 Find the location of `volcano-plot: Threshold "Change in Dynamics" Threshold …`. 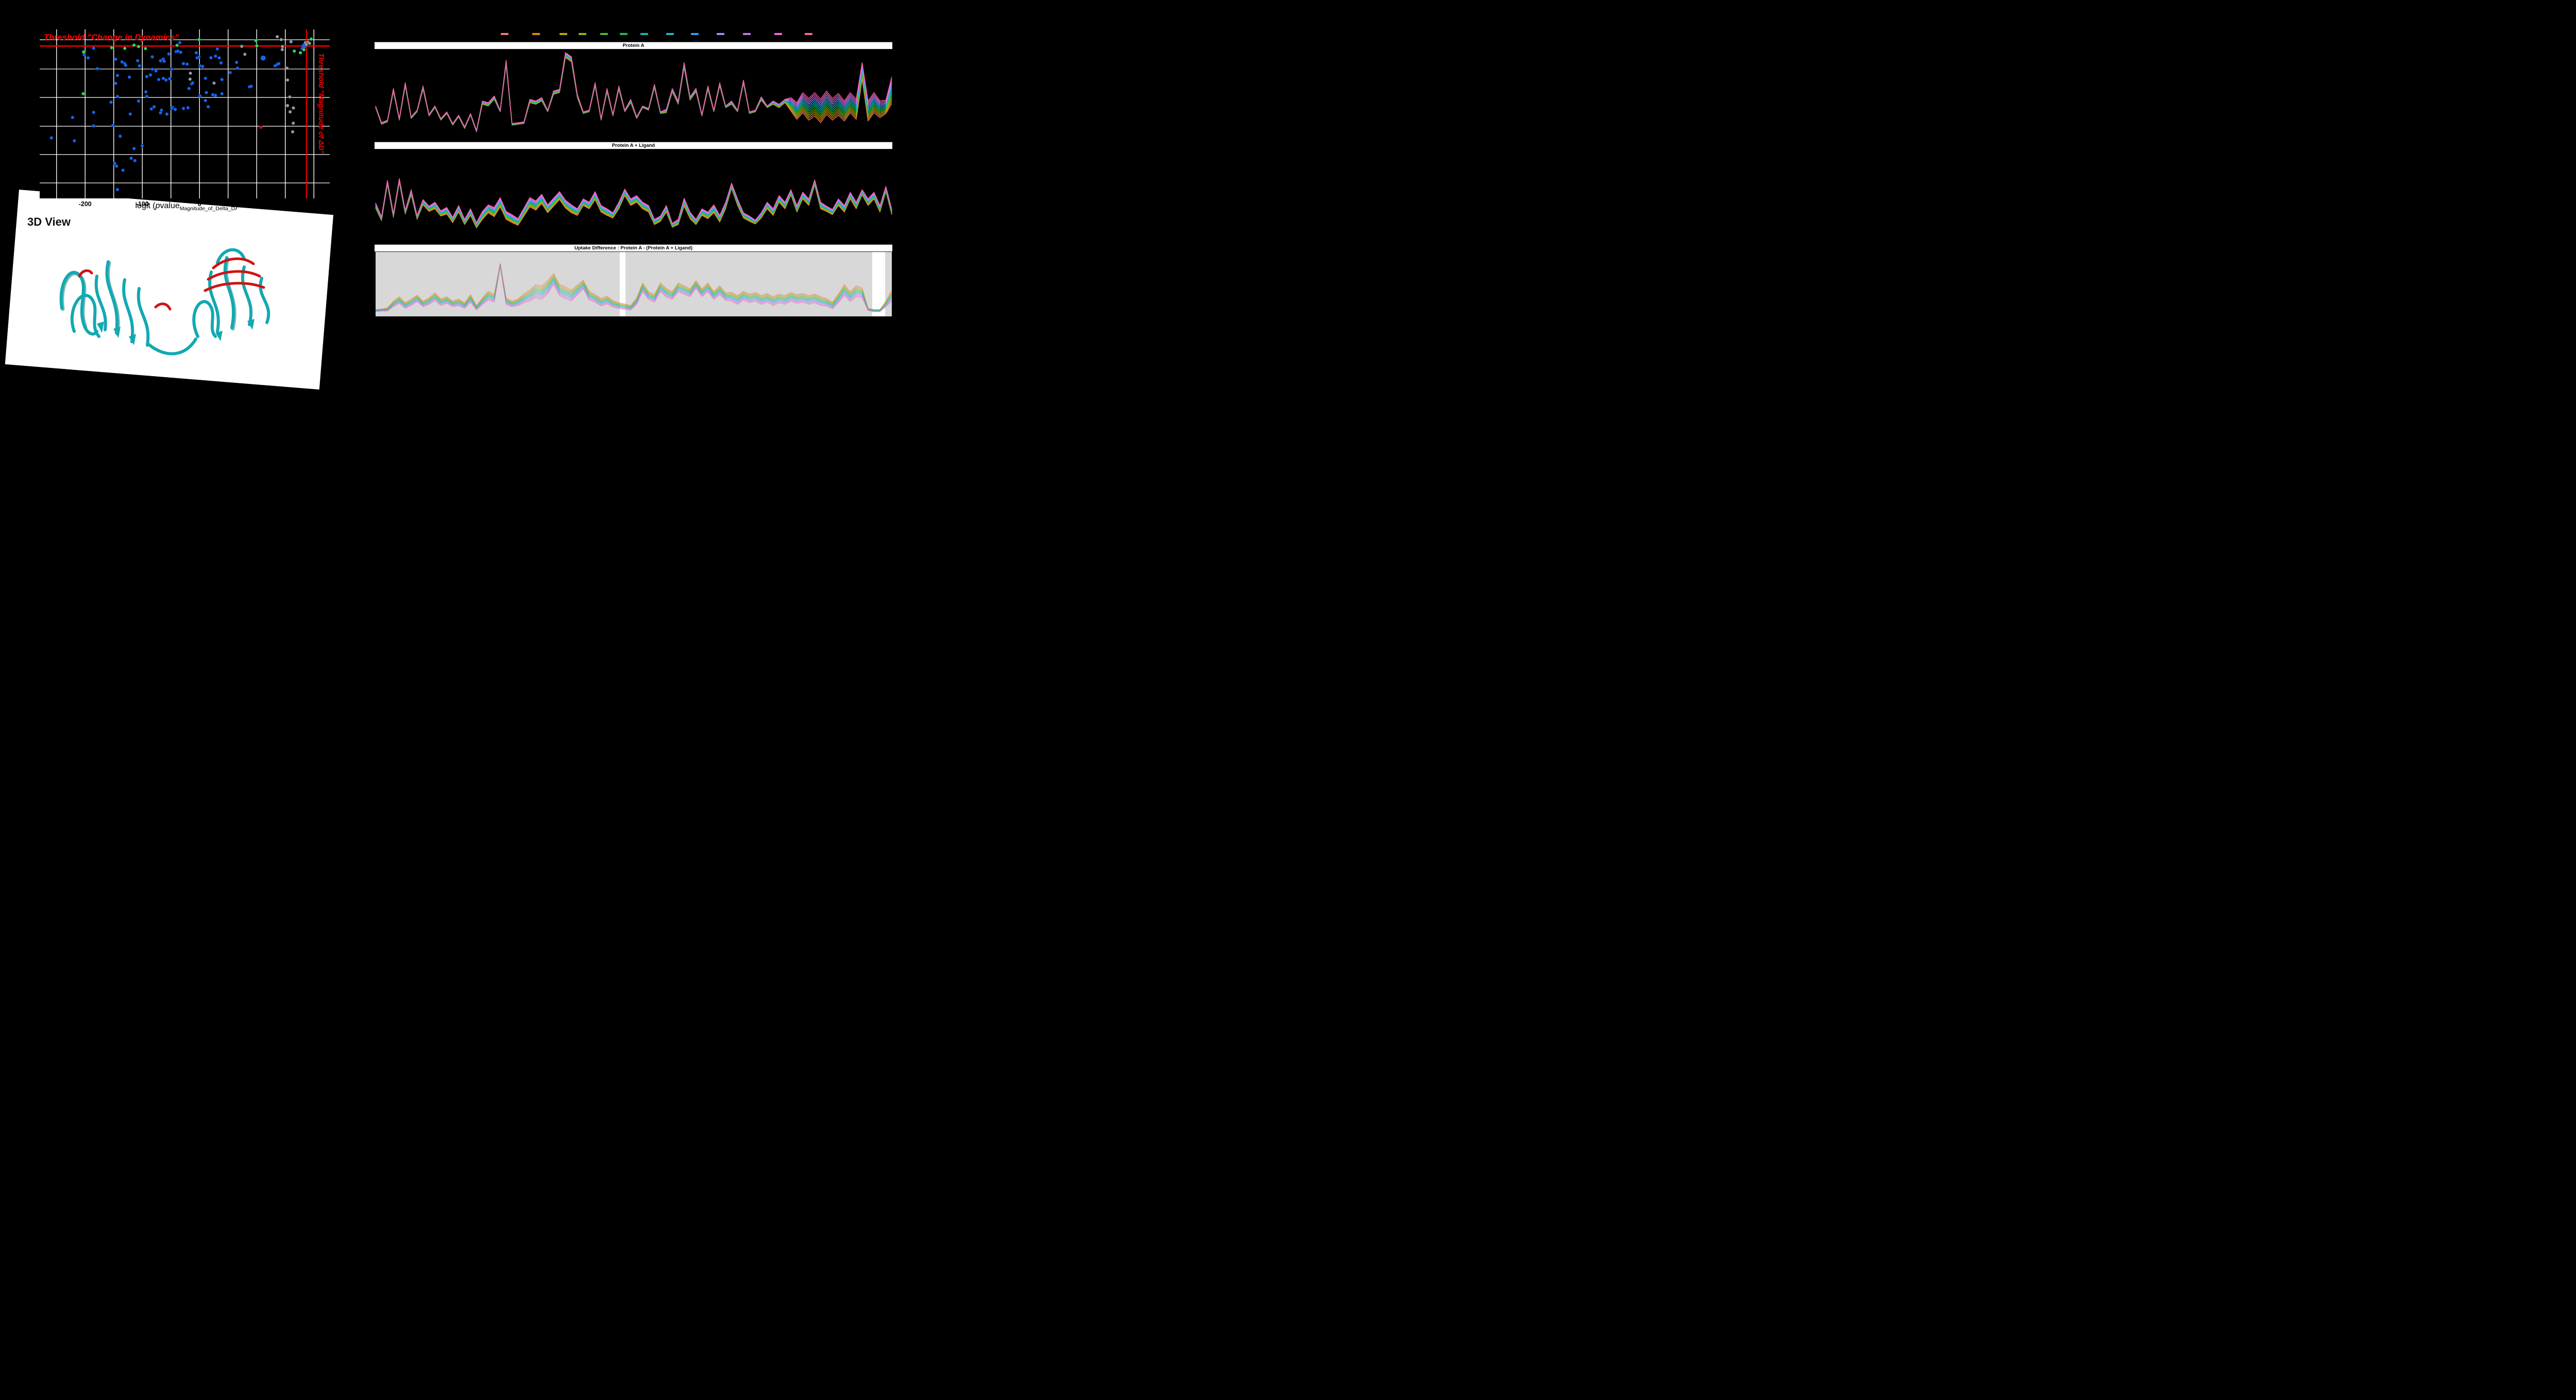

volcano-plot: Threshold "Change in Dynamics" Threshold … is located at coordinates (170, 111).